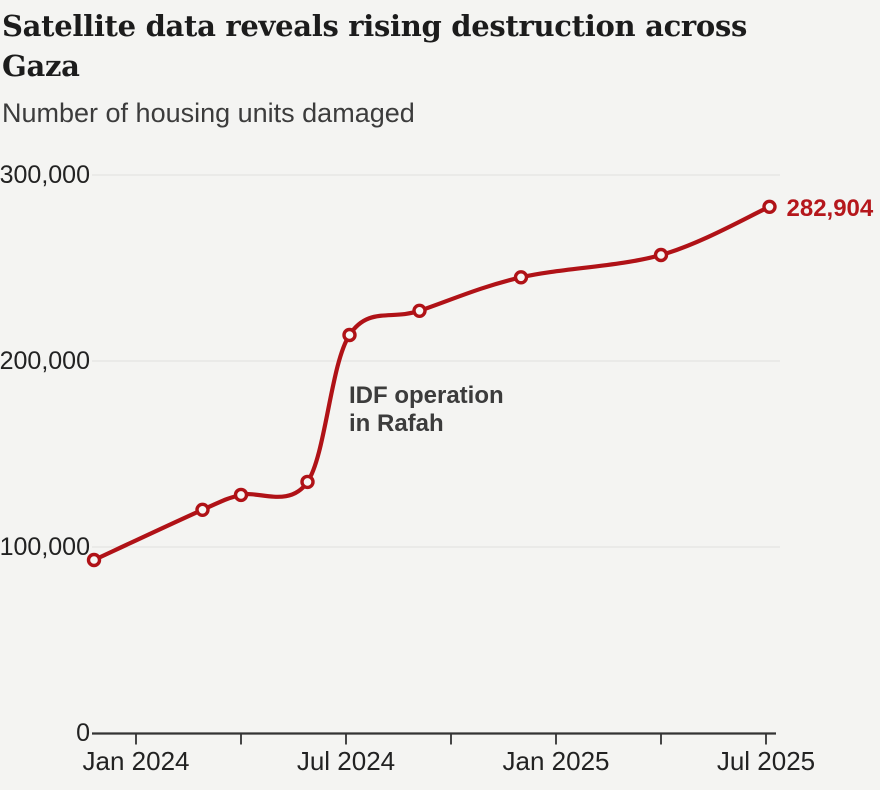 The height and width of the screenshot is (790, 880). I want to click on annotation-rafah: IDF operation, so click(426, 395).